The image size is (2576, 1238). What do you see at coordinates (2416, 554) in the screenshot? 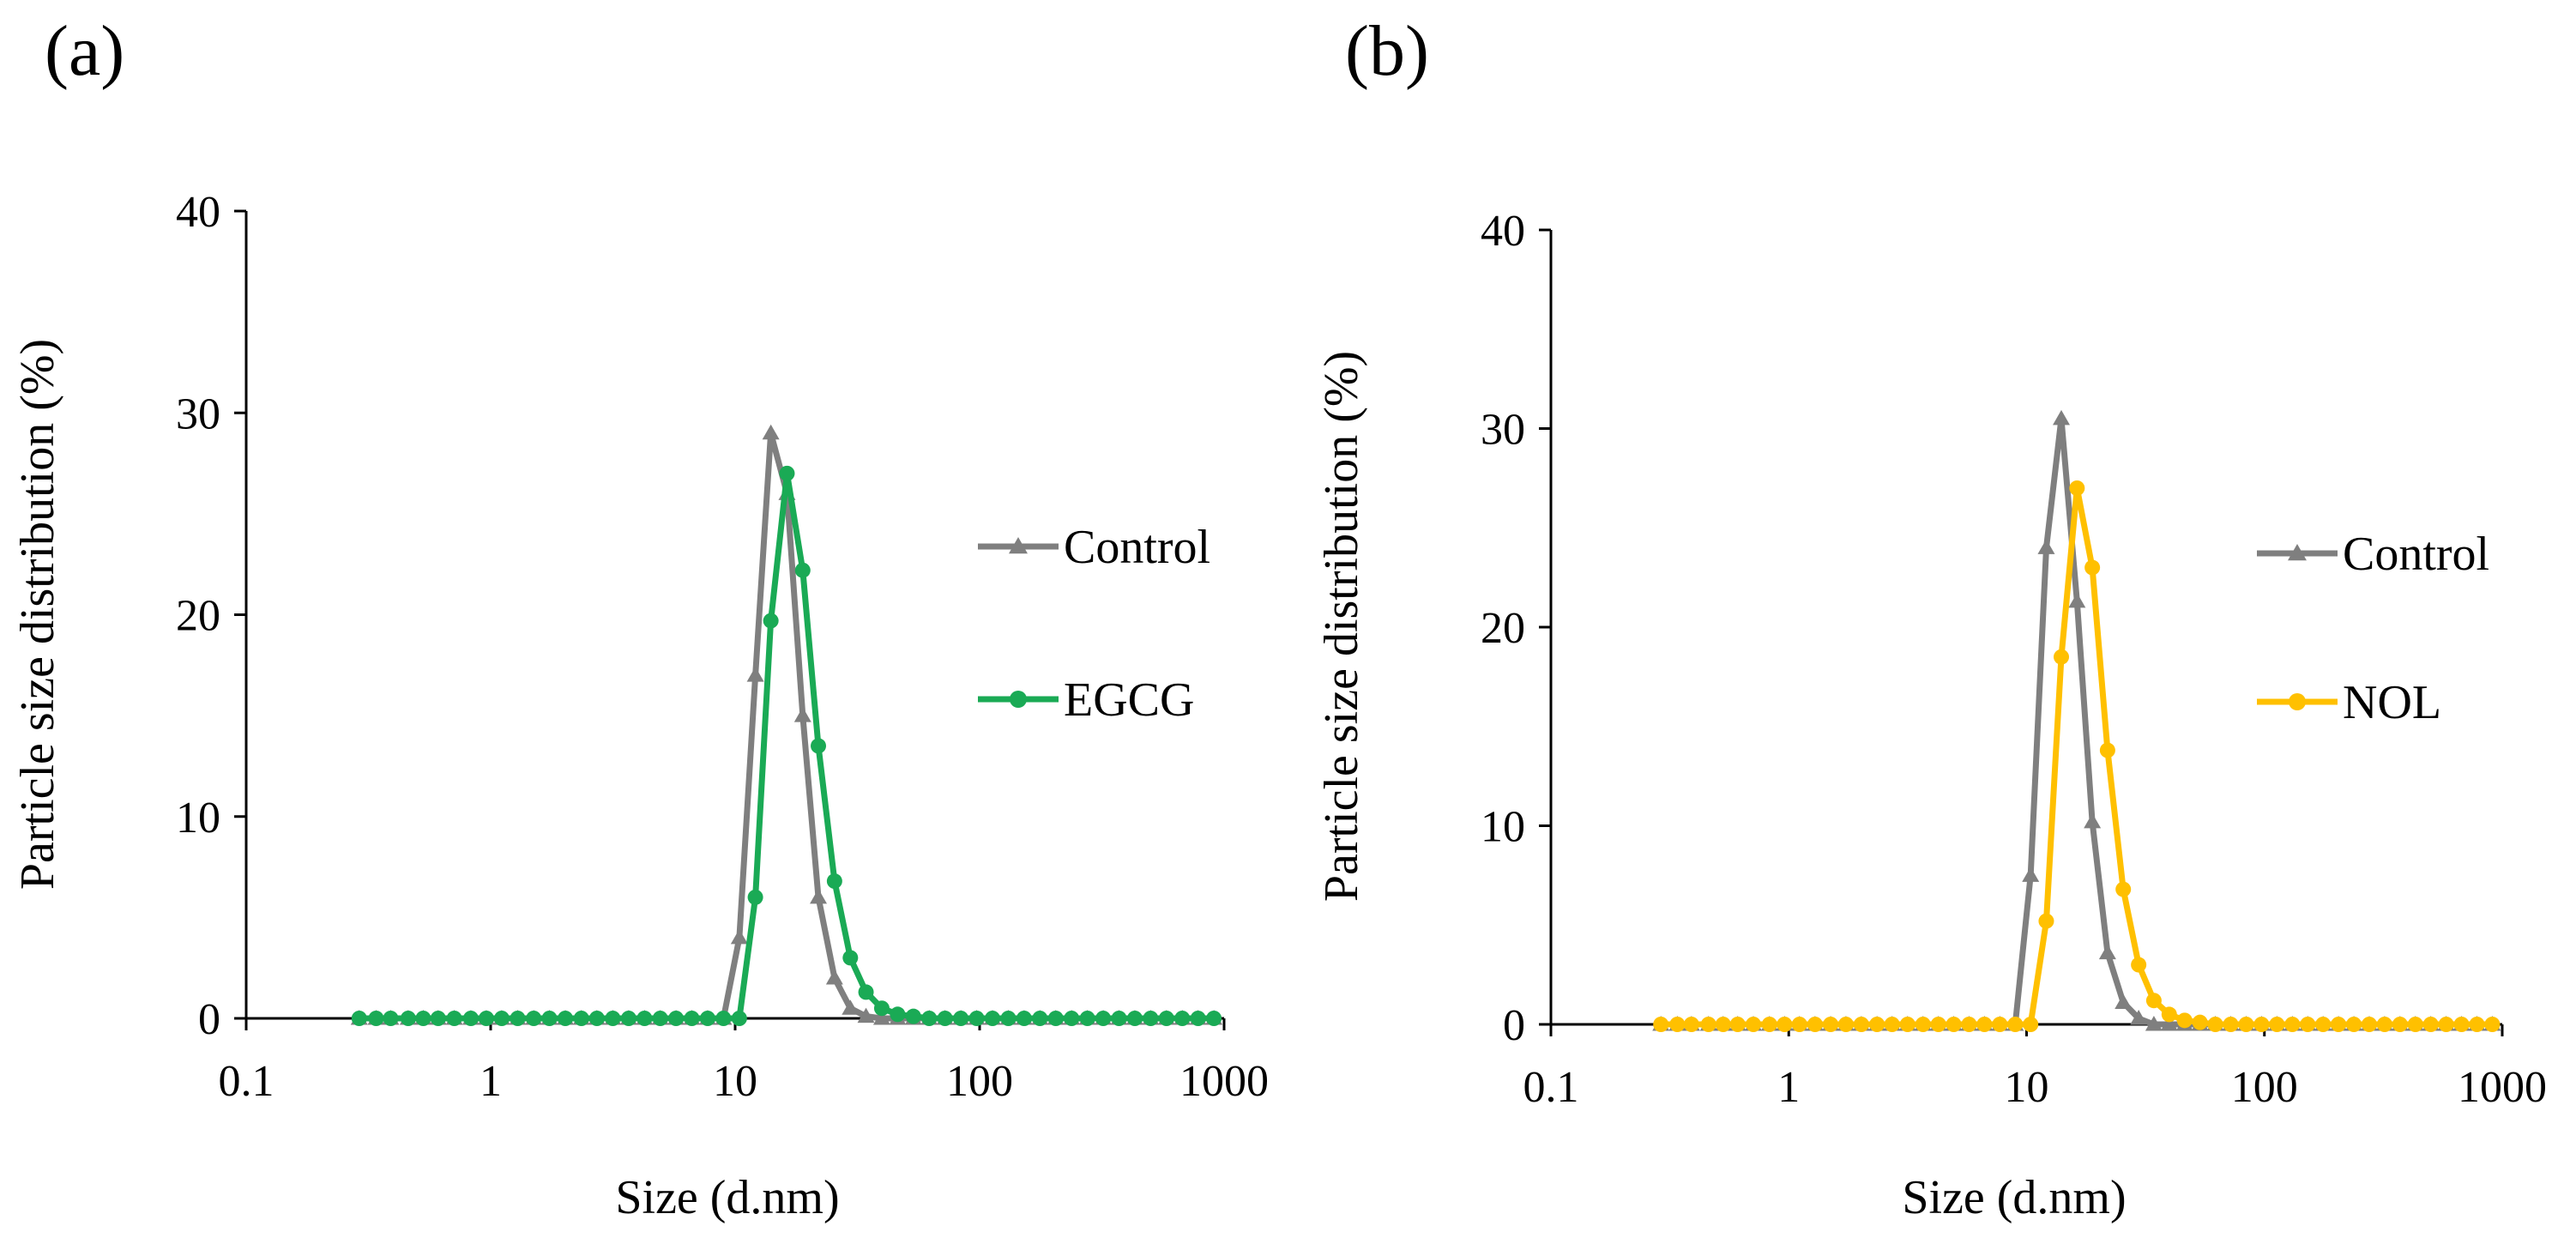
I see `legend-label: Control` at bounding box center [2416, 554].